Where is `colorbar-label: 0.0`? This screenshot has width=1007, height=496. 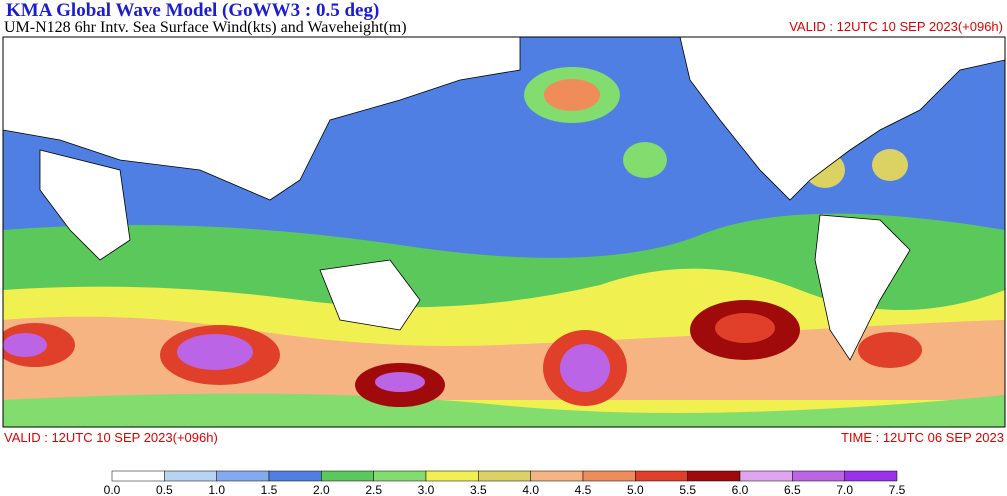
colorbar-label: 0.0 is located at coordinates (112, 489).